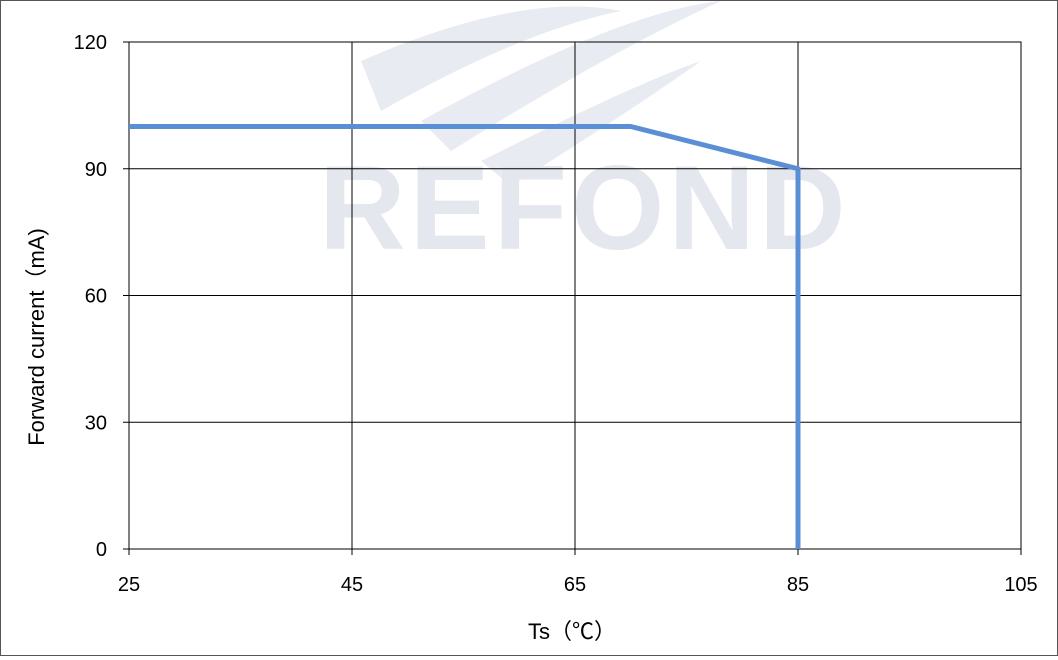  What do you see at coordinates (90, 43) in the screenshot?
I see `y-tick-label: 120` at bounding box center [90, 43].